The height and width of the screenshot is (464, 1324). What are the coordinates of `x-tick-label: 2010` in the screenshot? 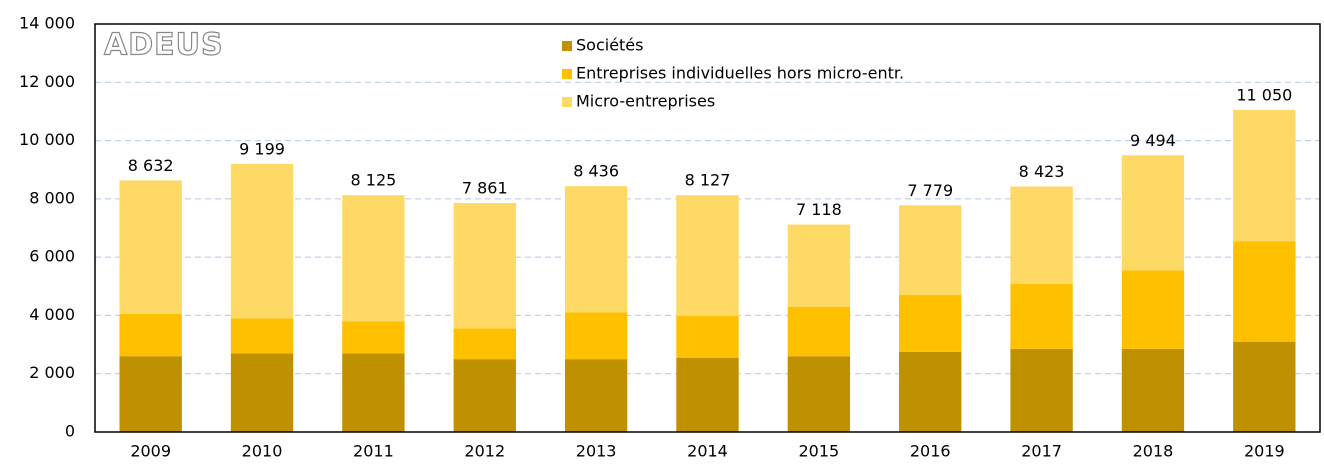 It's located at (262, 451).